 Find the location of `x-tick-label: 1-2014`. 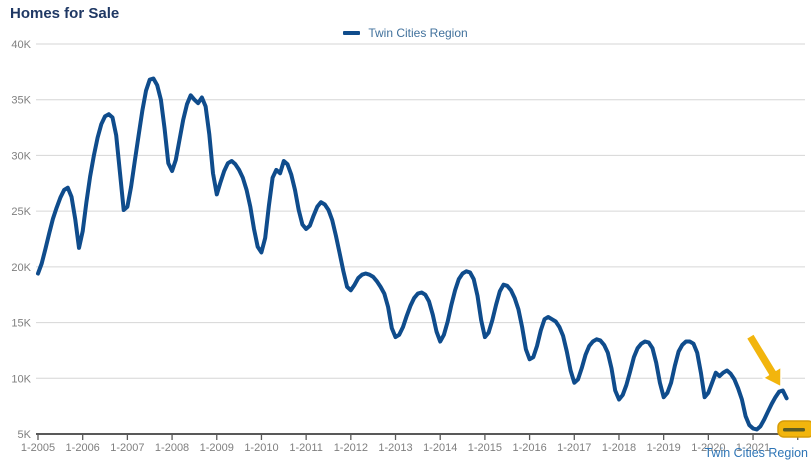

x-tick-label: 1-2014 is located at coordinates (440, 448).